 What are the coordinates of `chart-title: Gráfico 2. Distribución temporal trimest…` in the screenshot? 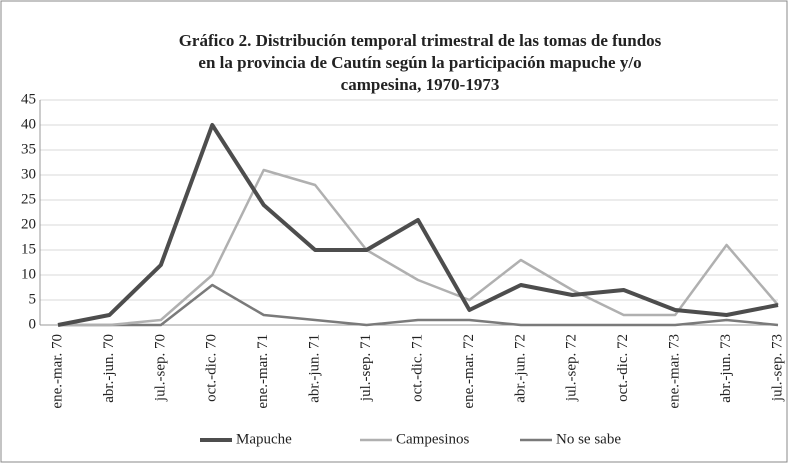 It's located at (420, 40).